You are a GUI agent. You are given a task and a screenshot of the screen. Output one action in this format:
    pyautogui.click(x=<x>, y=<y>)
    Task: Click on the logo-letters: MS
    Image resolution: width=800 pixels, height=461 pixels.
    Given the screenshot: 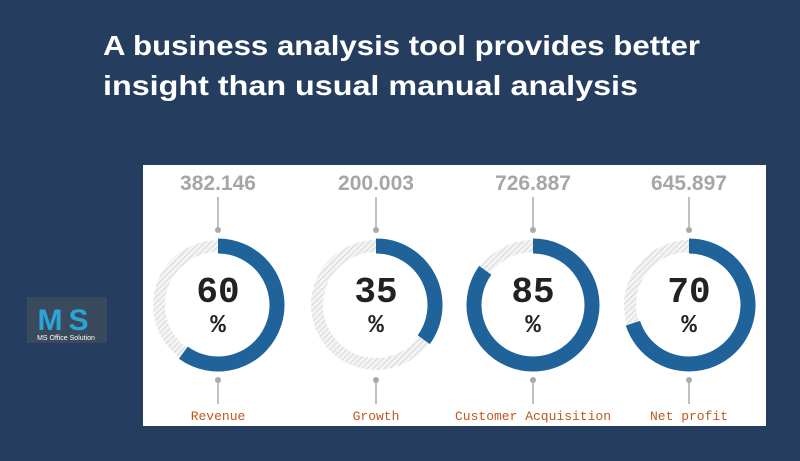 What is the action you would take?
    pyautogui.click(x=66, y=320)
    